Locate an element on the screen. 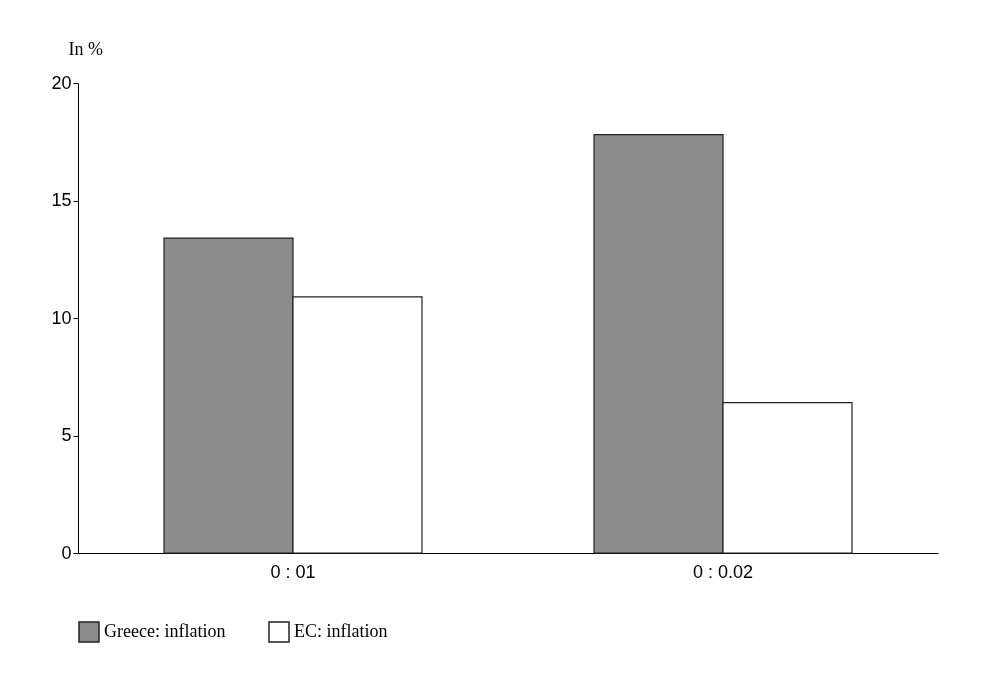  y-tick-label: 10 is located at coordinates (61, 317).